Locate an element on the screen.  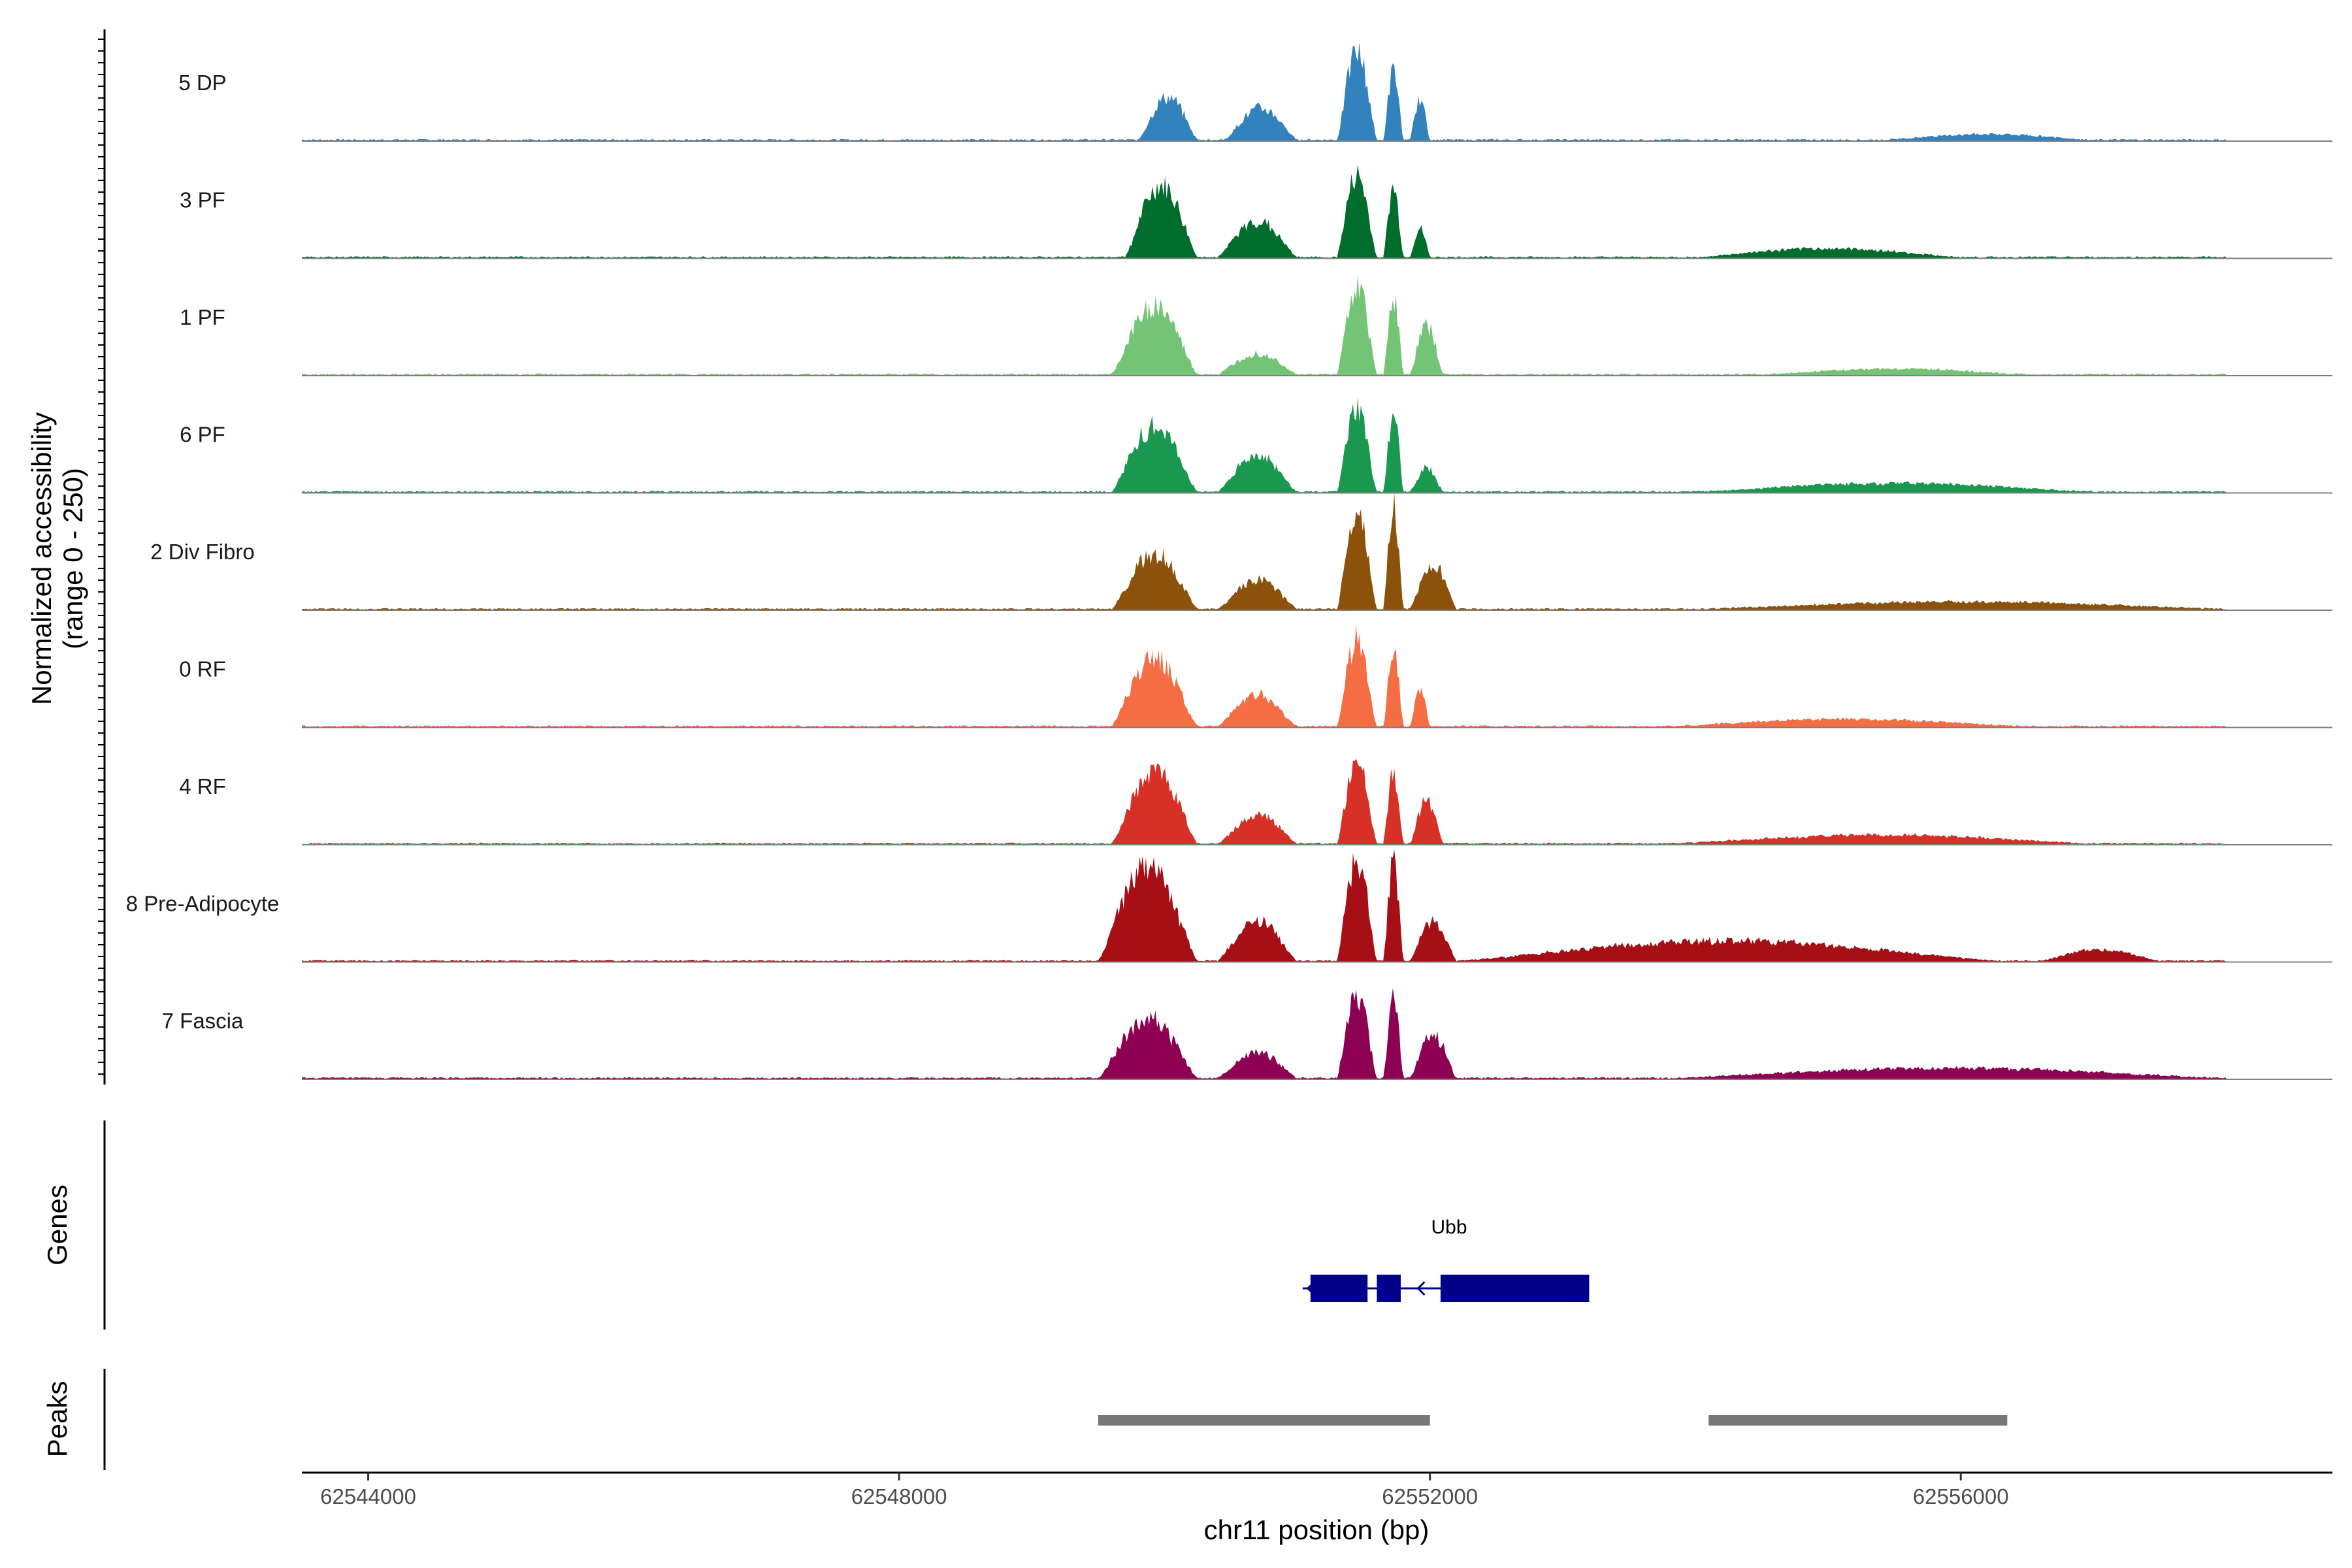
track-2-div-fibro: 2 Div Fibro is located at coordinates (1241, 552).